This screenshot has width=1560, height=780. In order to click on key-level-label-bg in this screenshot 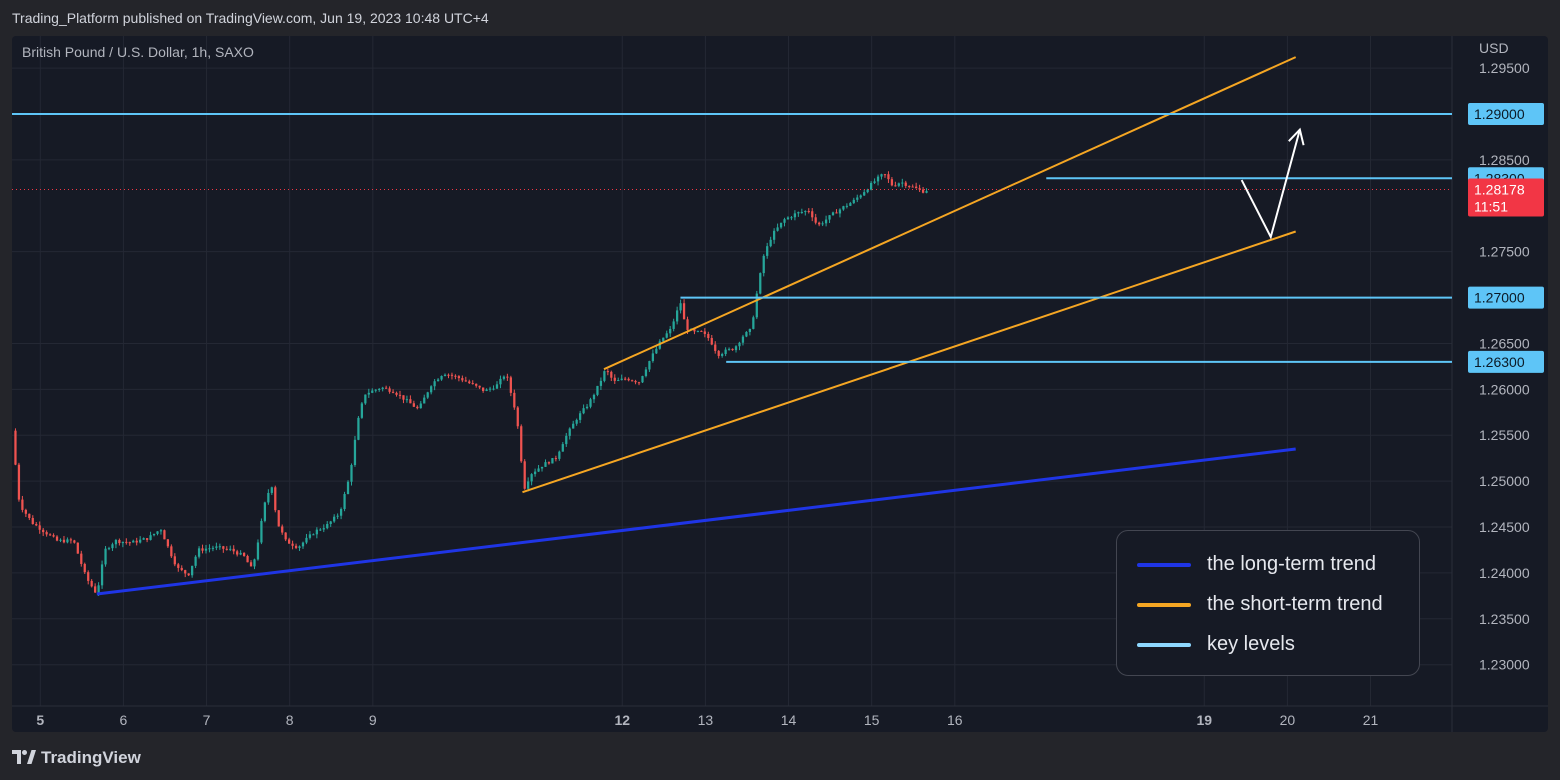, I will do `click(1506, 361)`.